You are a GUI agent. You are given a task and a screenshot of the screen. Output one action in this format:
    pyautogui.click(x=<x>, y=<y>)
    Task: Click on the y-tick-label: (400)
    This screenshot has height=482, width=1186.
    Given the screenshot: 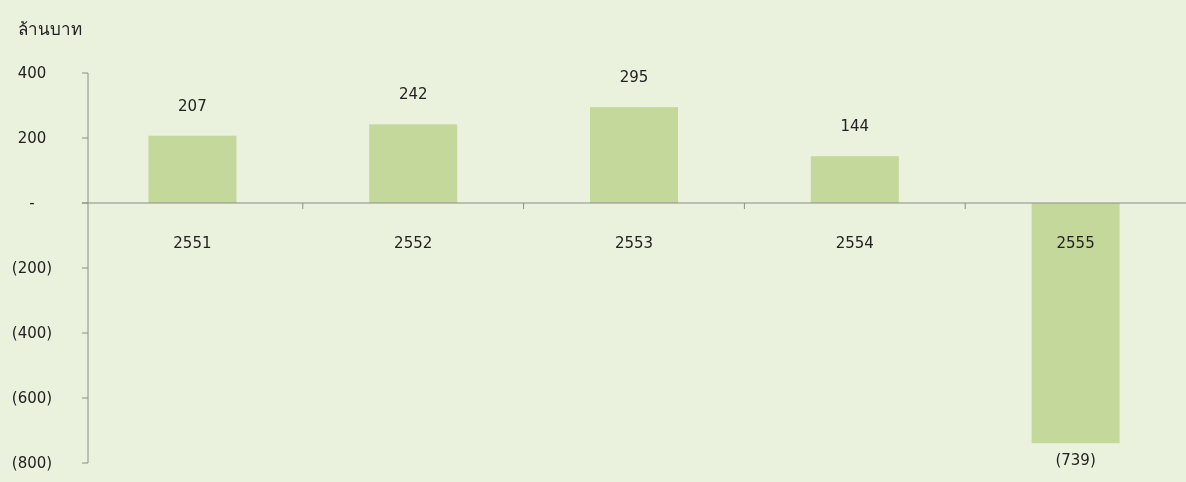 What is the action you would take?
    pyautogui.click(x=32, y=333)
    